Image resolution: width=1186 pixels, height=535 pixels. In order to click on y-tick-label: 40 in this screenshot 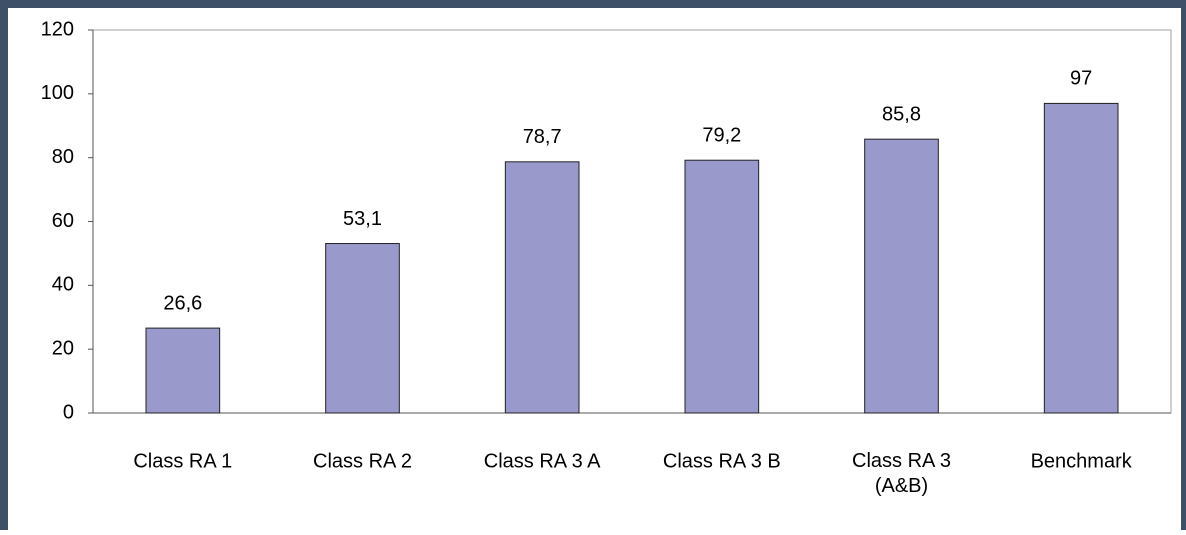, I will do `click(63, 285)`.